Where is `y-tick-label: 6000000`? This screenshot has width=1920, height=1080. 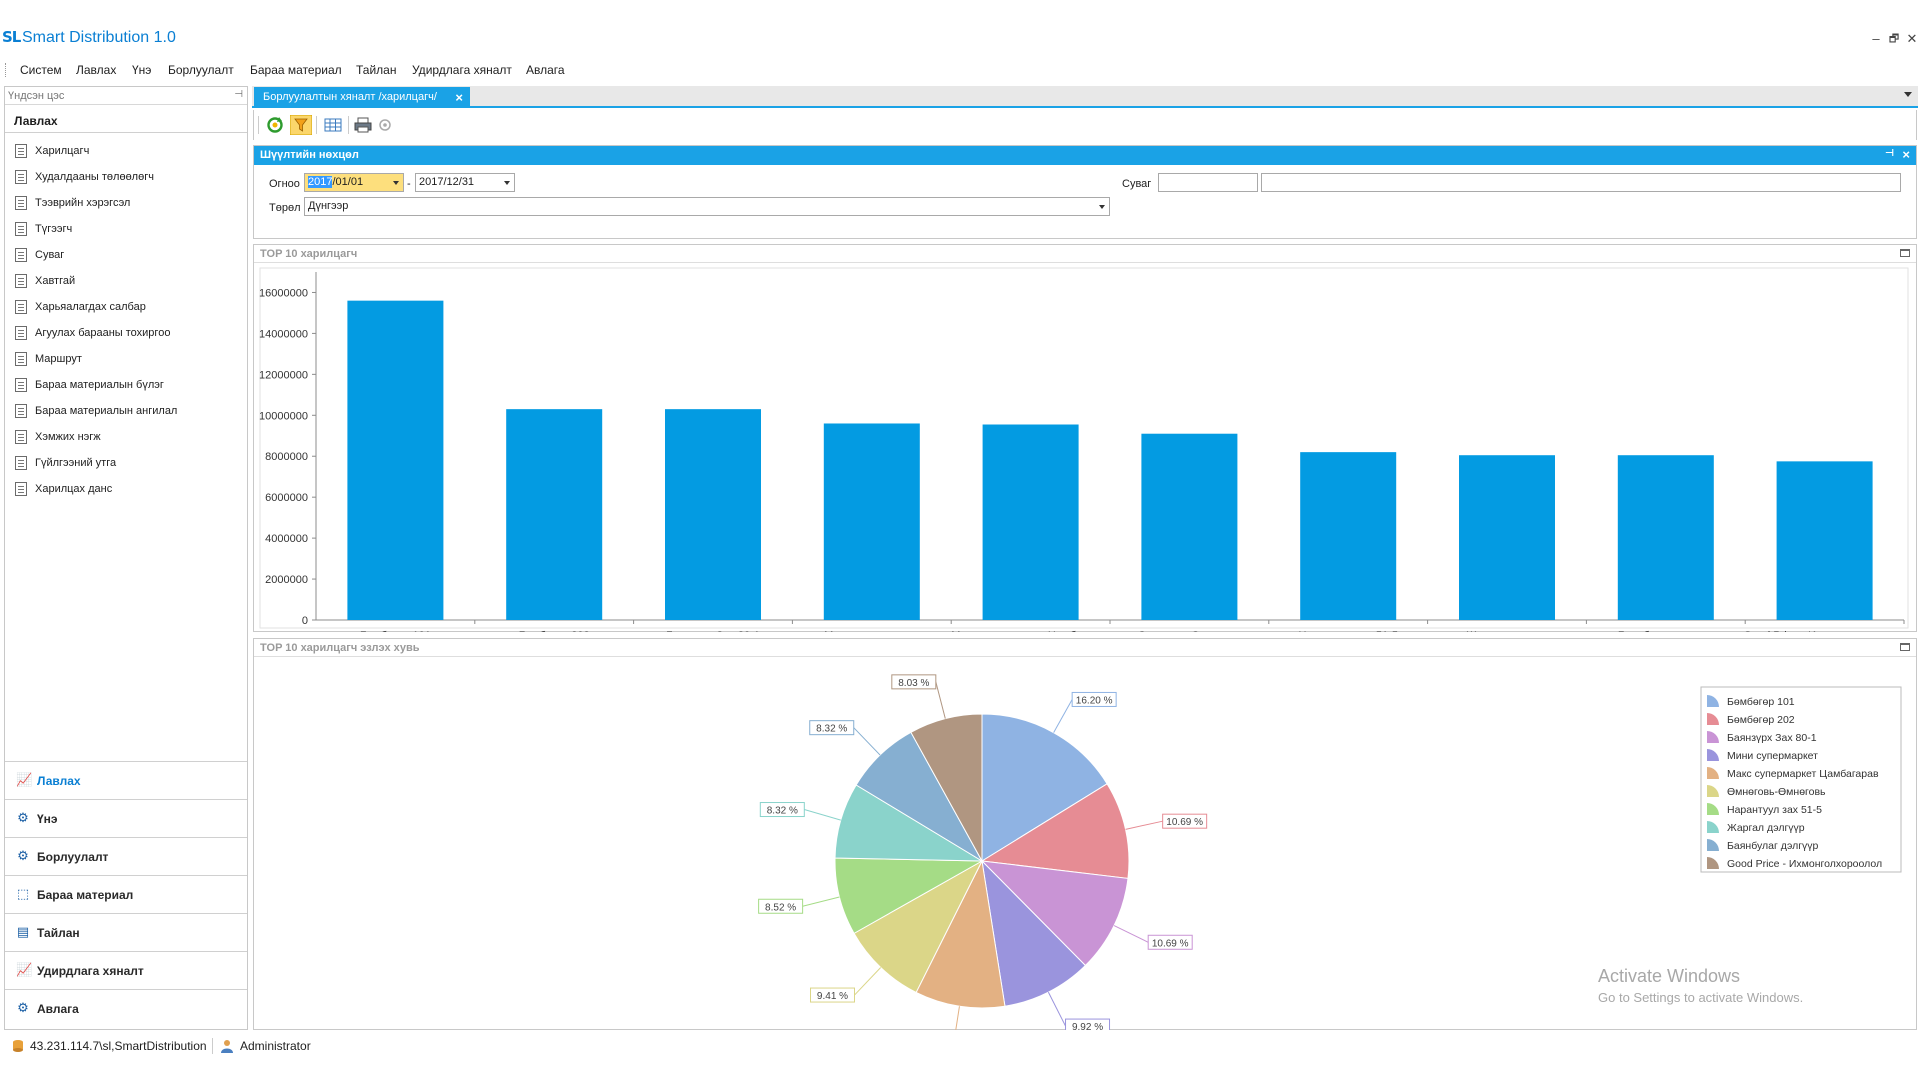
y-tick-label: 6000000 is located at coordinates (286, 498).